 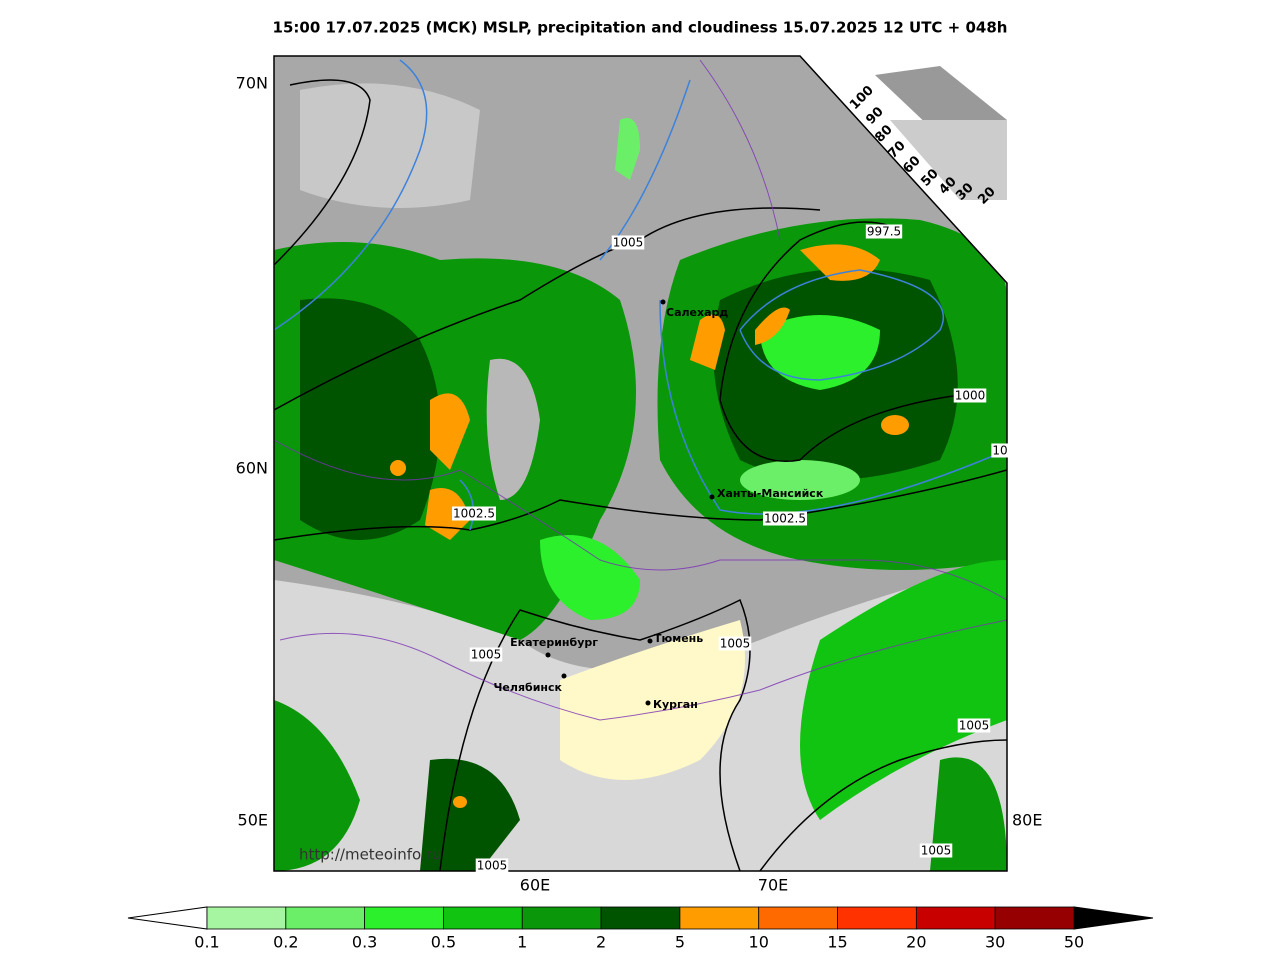 What do you see at coordinates (773, 885) in the screenshot?
I see `lon-label: 70E` at bounding box center [773, 885].